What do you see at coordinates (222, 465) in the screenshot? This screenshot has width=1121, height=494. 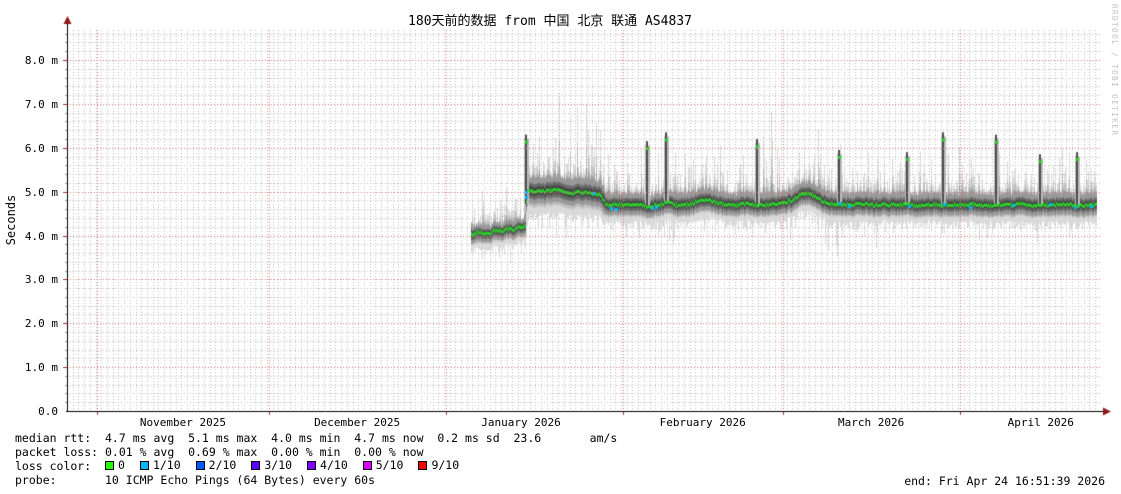 I see `loss-color-item-label: 2/10` at bounding box center [222, 465].